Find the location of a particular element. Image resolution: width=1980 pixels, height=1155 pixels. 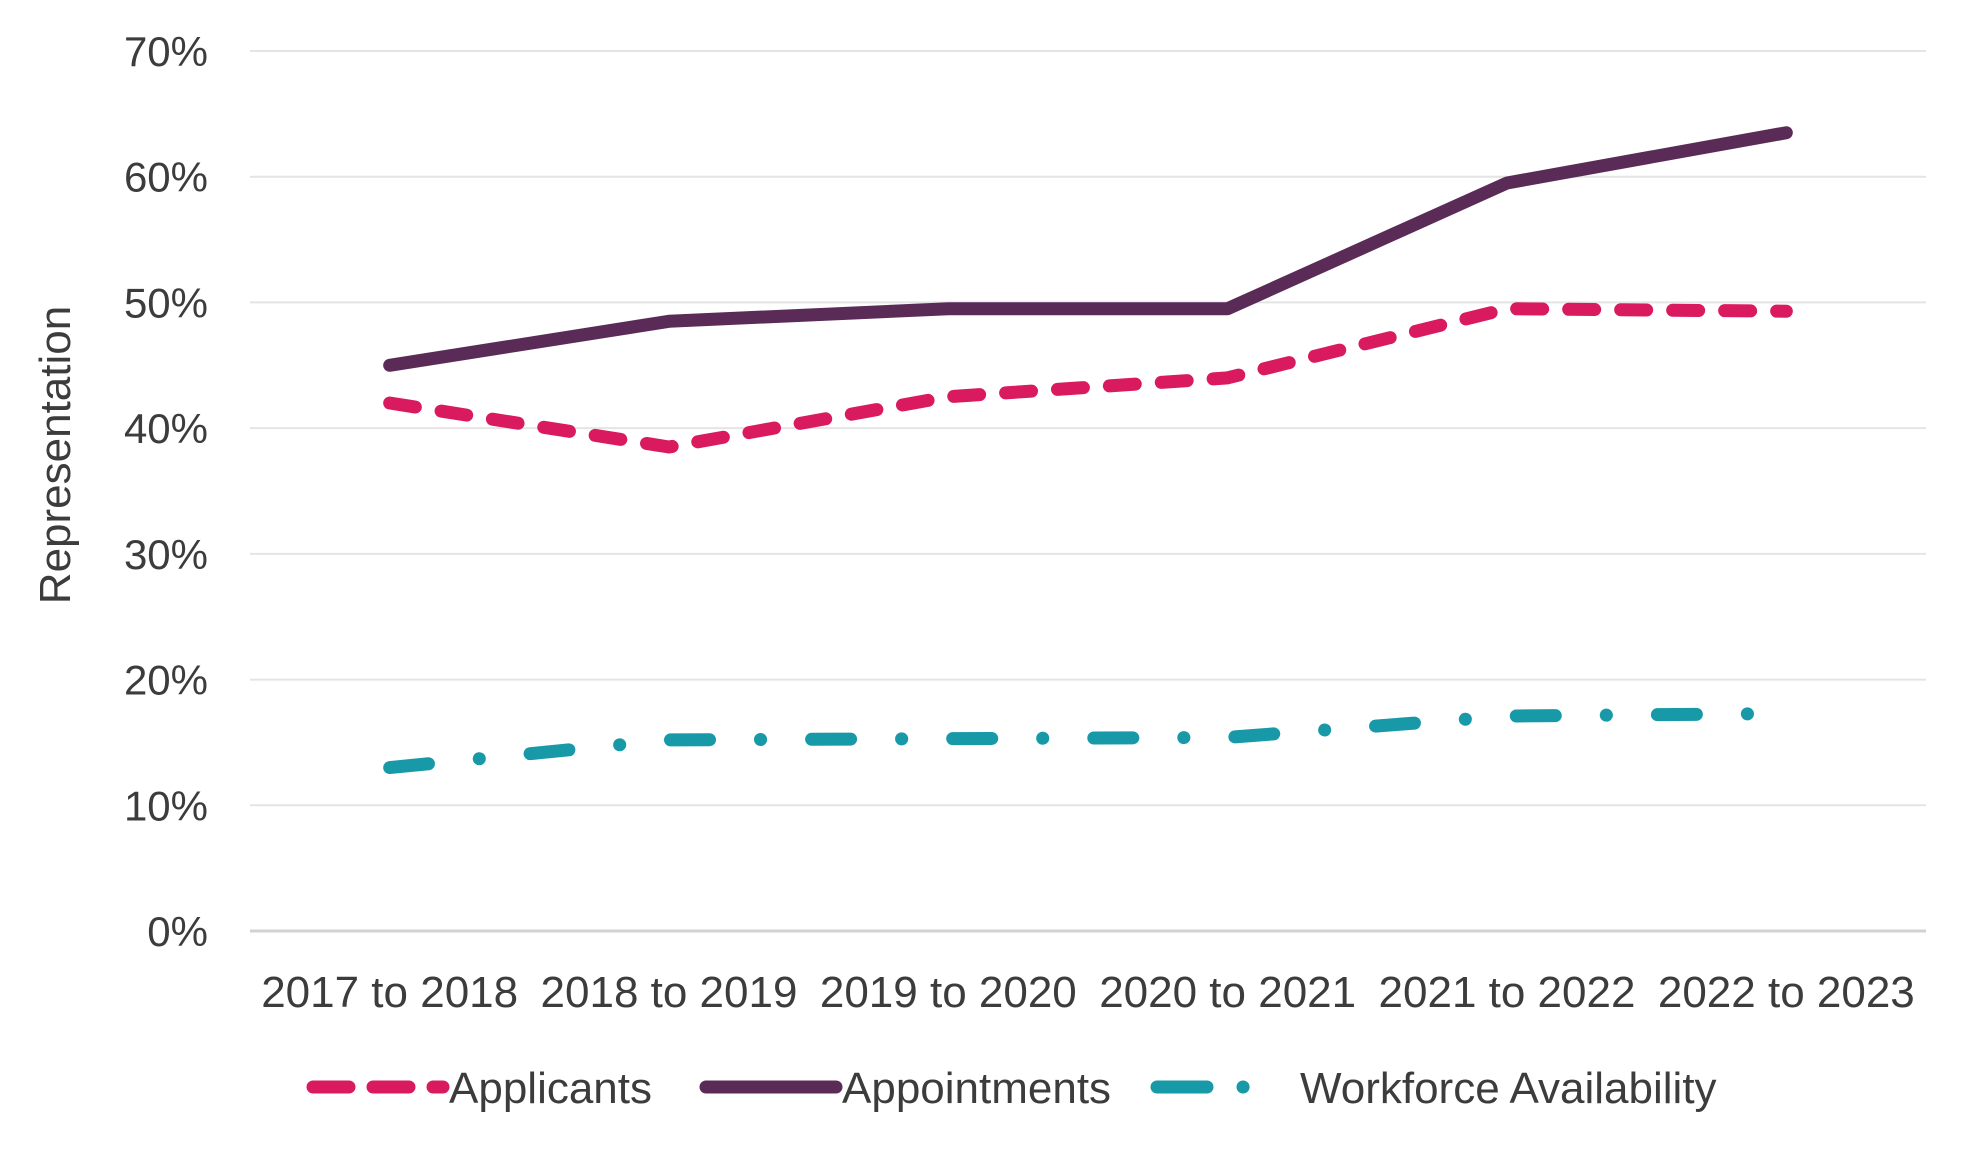

legend-item-applicants: Applicants is located at coordinates (479, 1088).